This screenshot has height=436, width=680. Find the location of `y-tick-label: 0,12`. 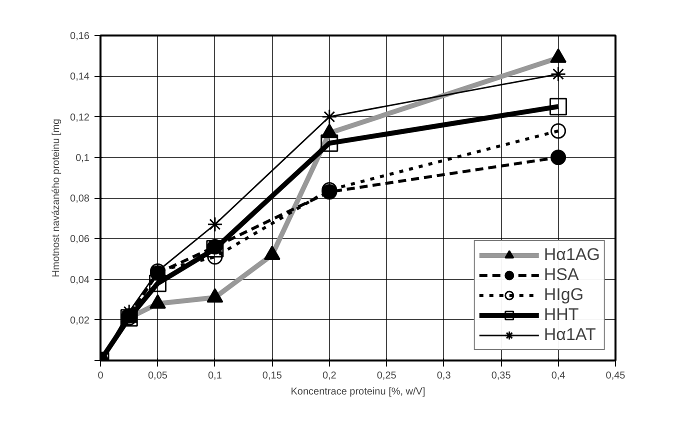

y-tick-label: 0,12 is located at coordinates (80, 118).